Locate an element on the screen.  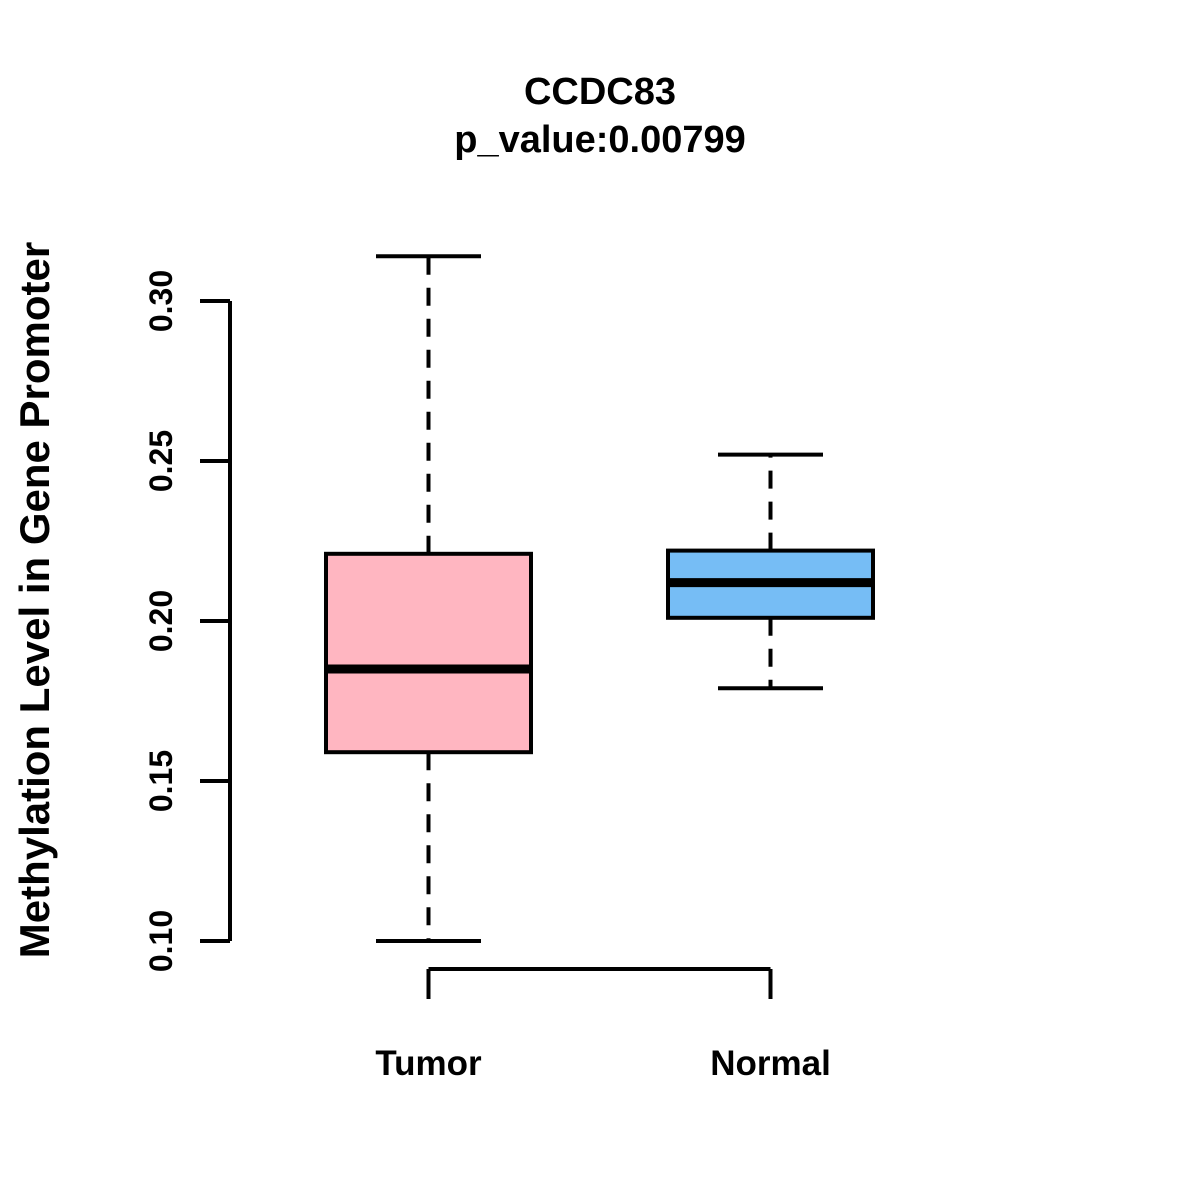
y-tick-label: 0.25 is located at coordinates (161, 461).